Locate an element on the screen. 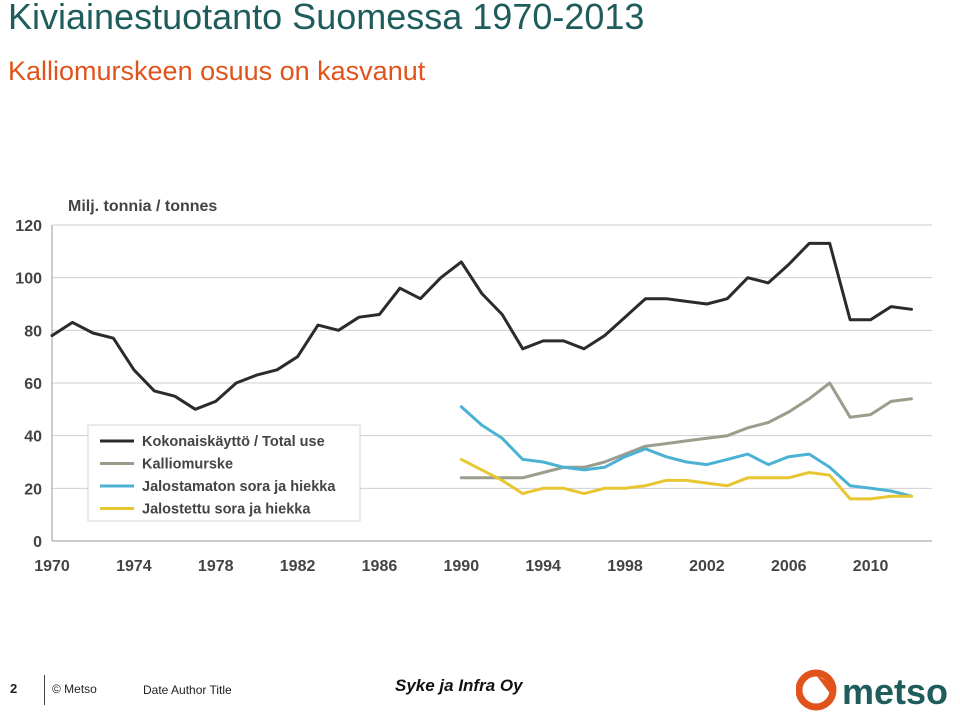 The height and width of the screenshot is (716, 960). x-tick-label: 1990 is located at coordinates (462, 566).